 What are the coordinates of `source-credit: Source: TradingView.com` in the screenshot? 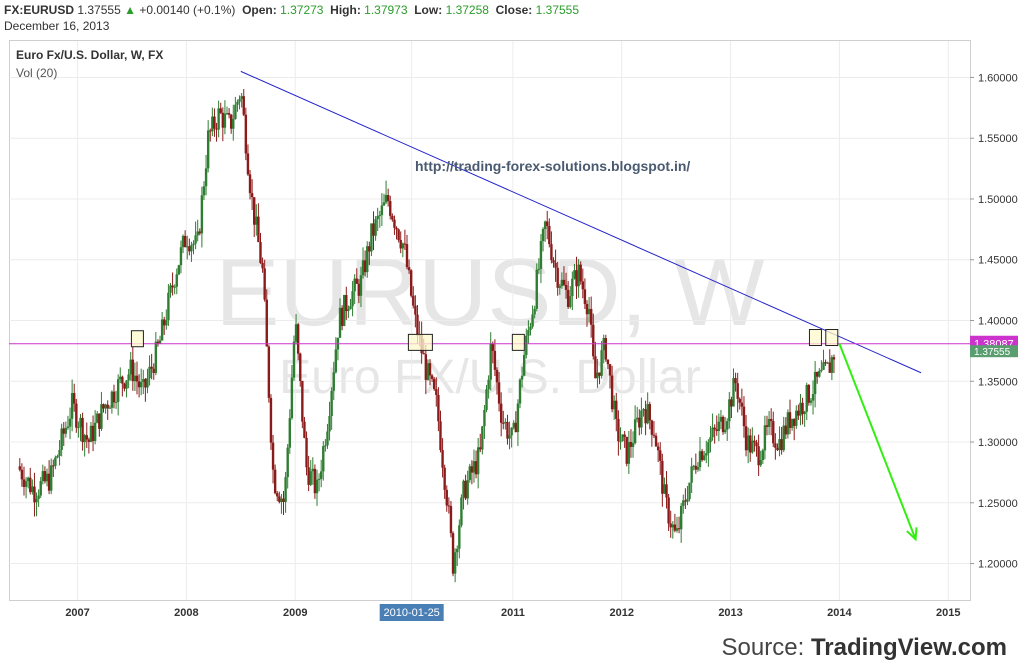 It's located at (864, 648).